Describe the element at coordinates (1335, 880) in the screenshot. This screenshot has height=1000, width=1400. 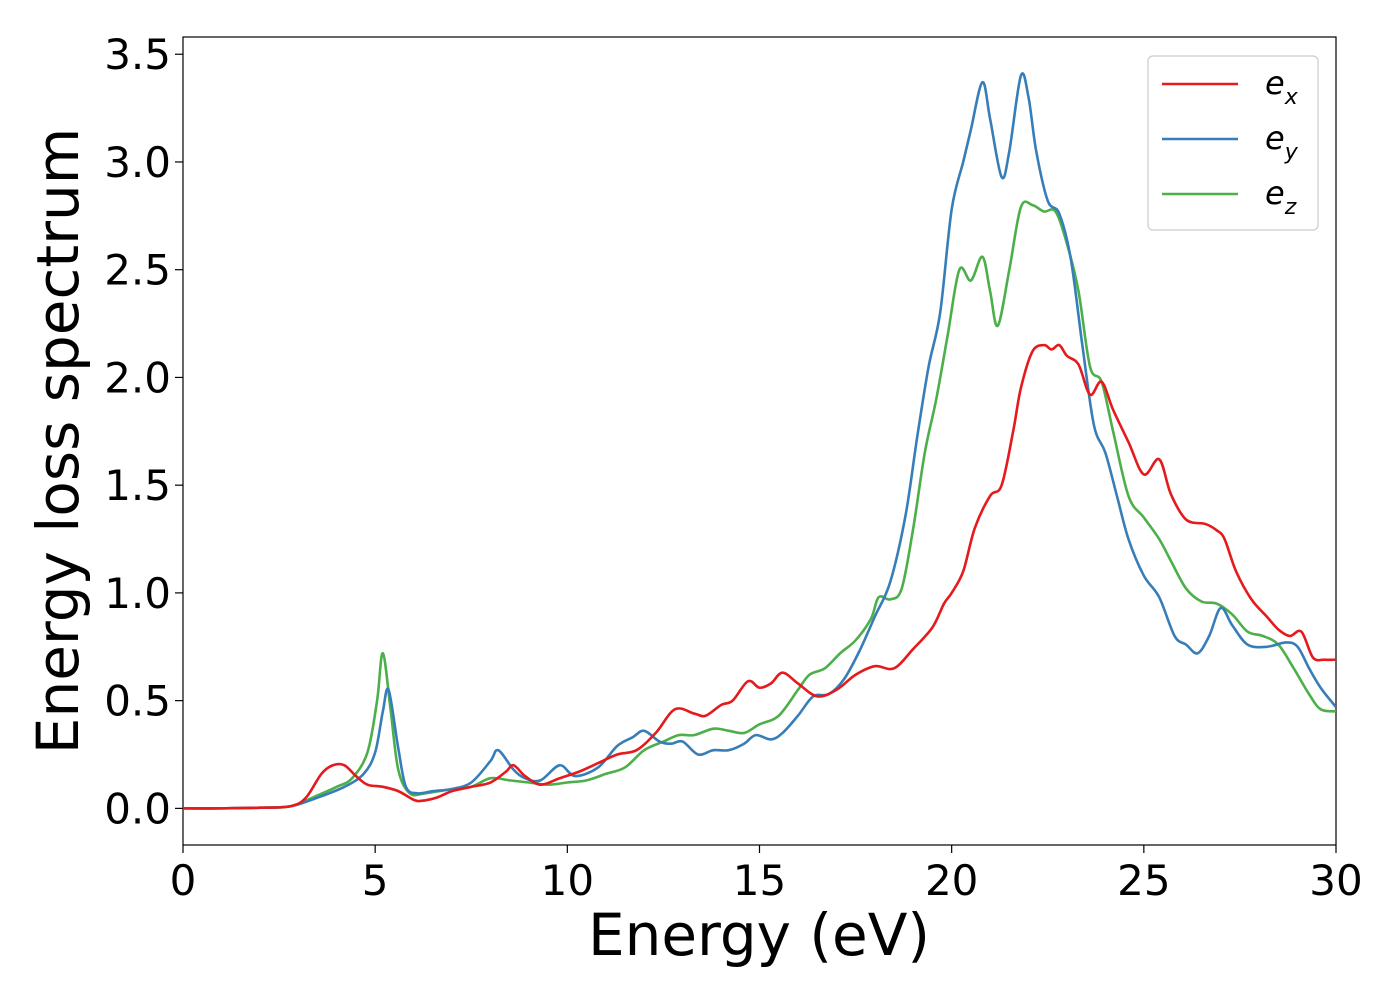
I see `x-tick-label: 30` at that location.